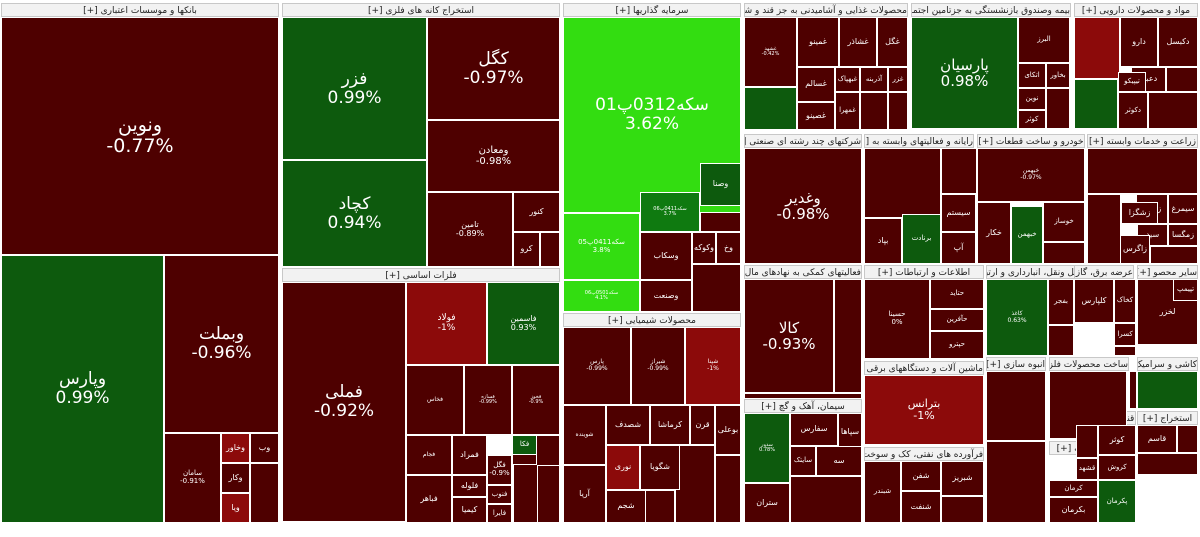 The width and height of the screenshot is (1200, 537). What do you see at coordinates (446, 323) in the screenshot?
I see `treemap-tile-fooulad: فولاد -1%` at bounding box center [446, 323].